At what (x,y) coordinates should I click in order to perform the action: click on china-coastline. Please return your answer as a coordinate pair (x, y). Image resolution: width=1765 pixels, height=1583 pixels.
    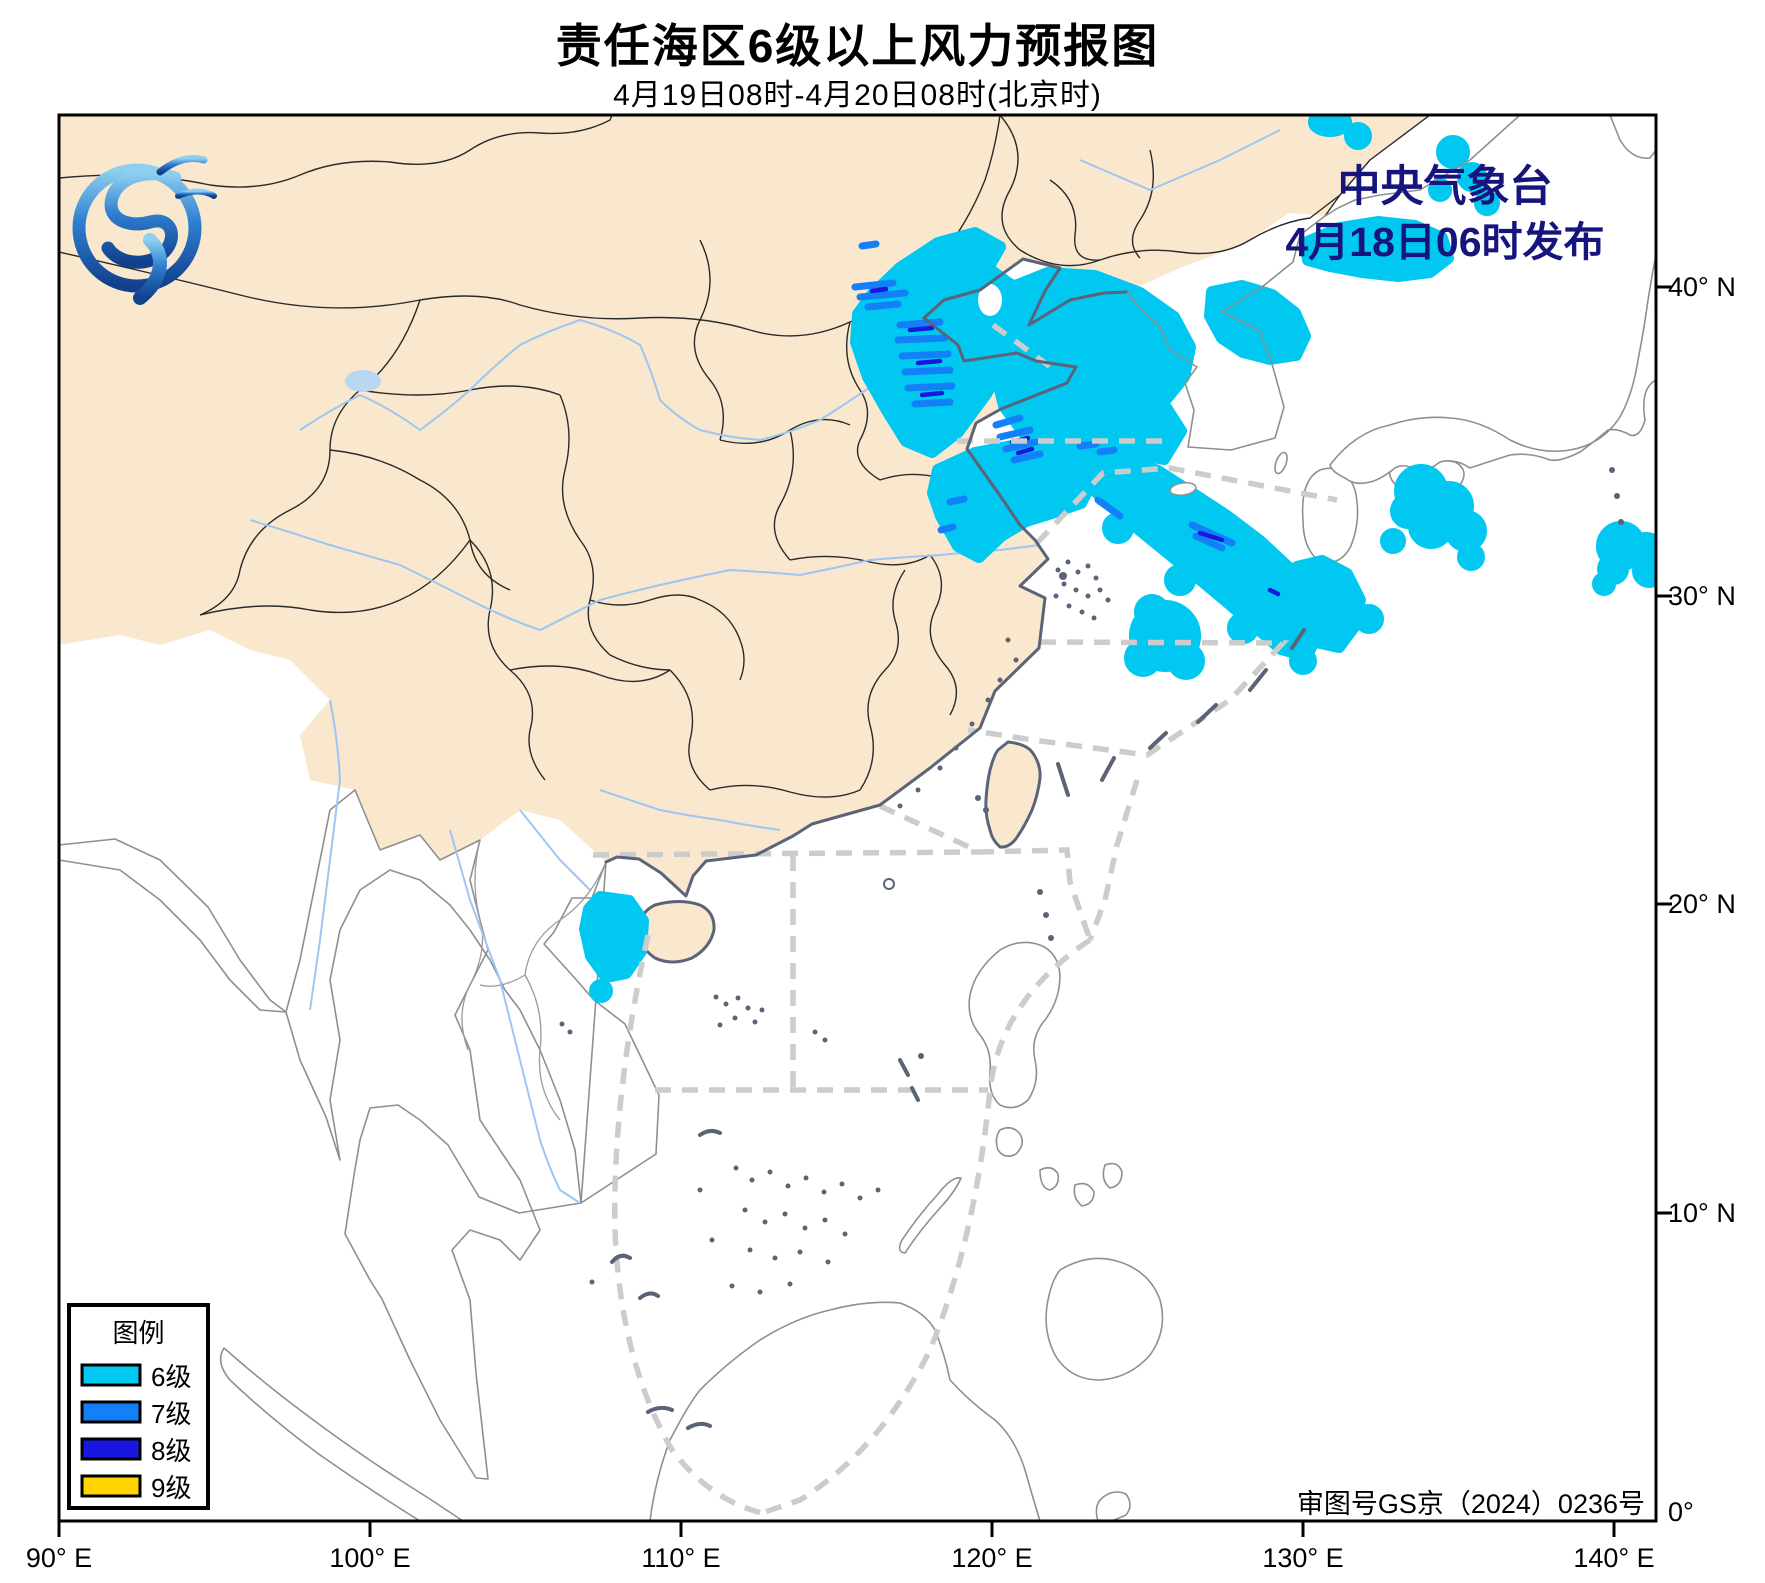
    Looking at the image, I should click on (866, 577).